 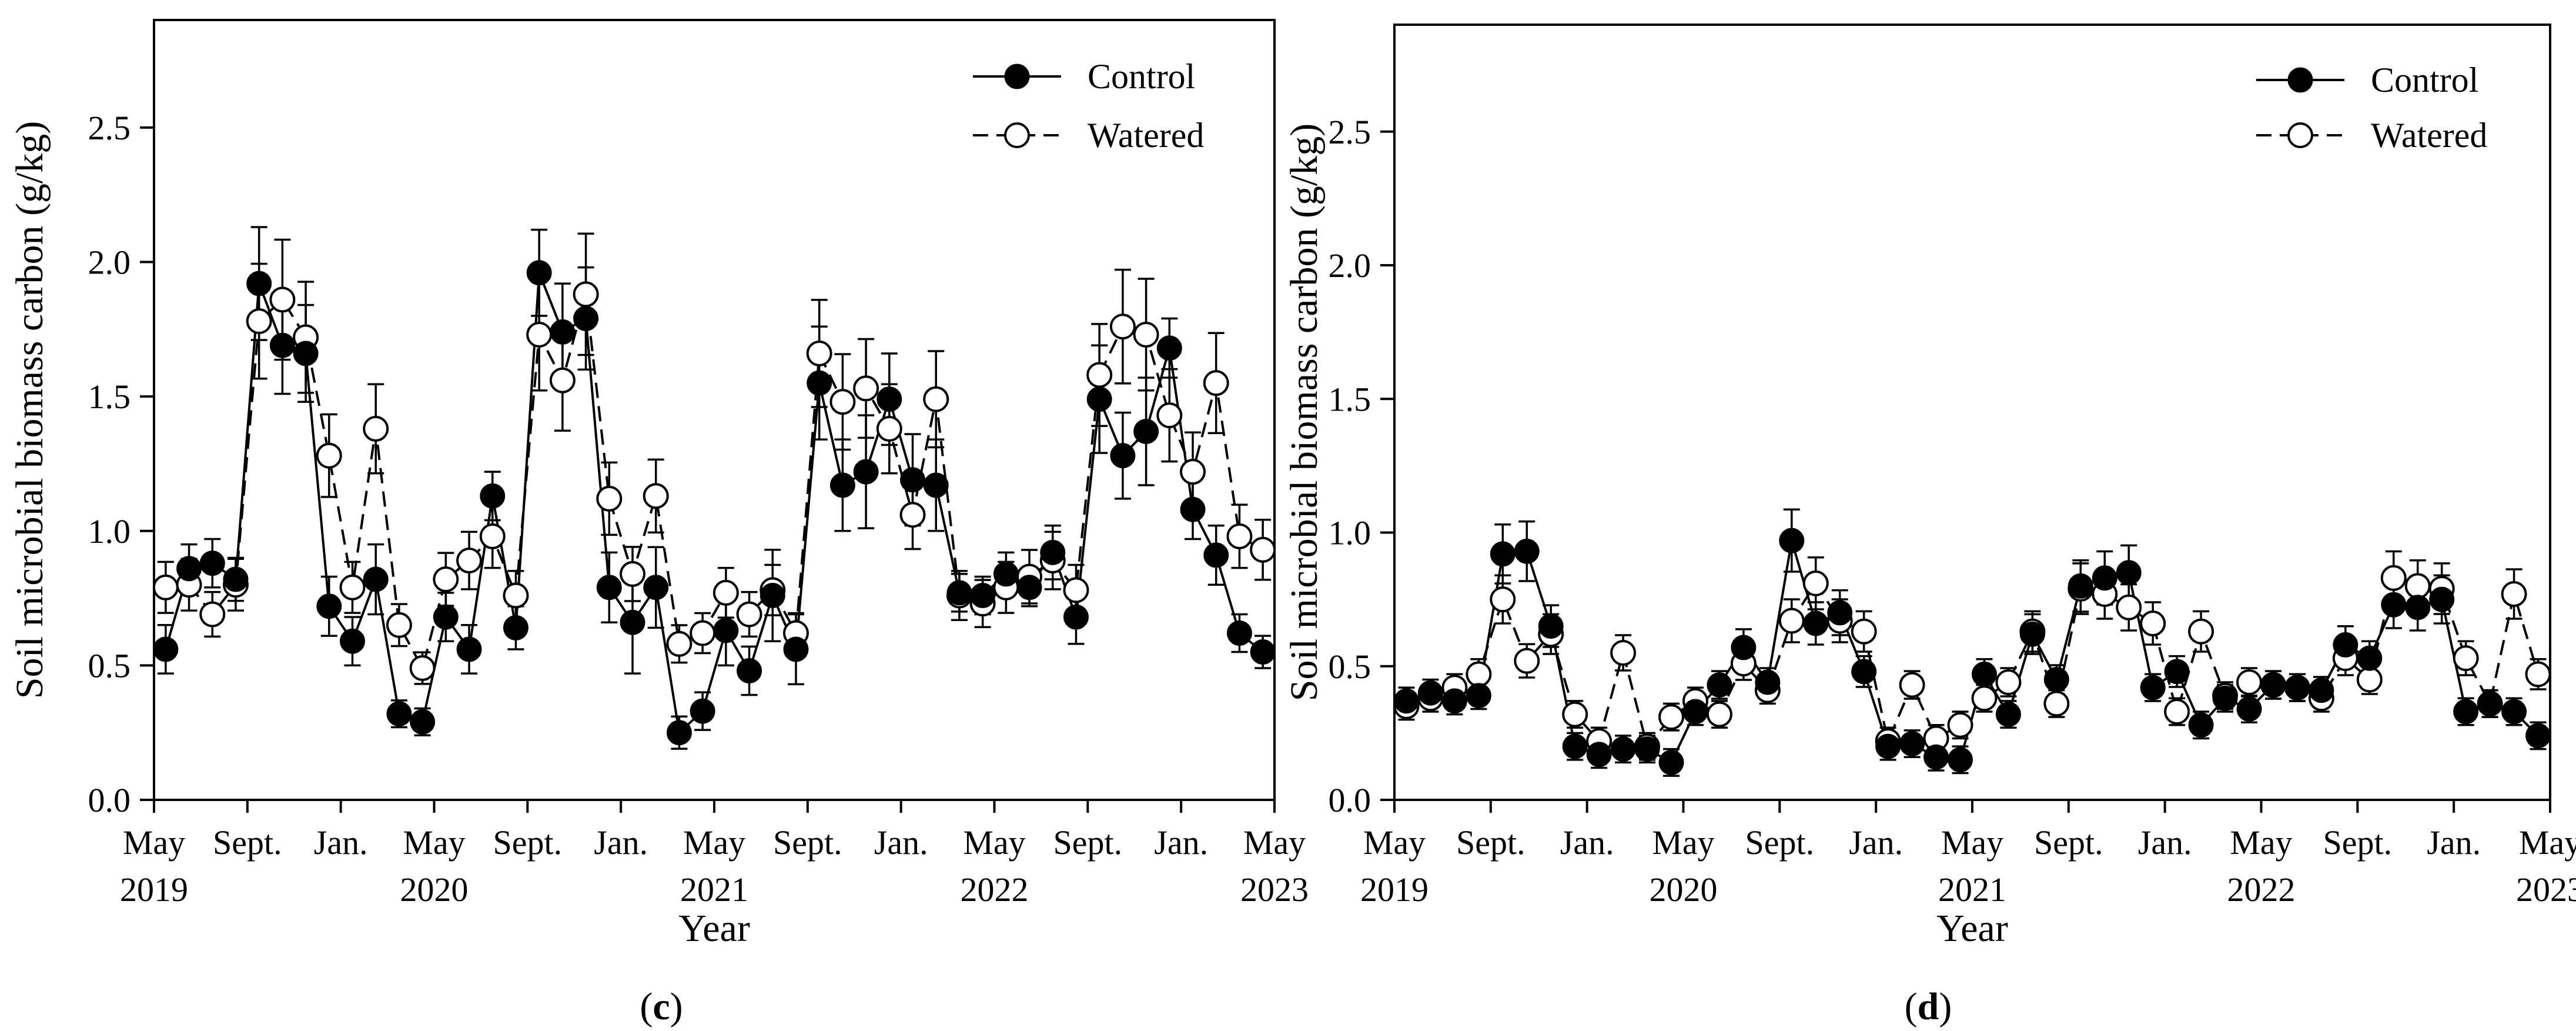 I want to click on x-tick-year-label: 2020, so click(x=434, y=889).